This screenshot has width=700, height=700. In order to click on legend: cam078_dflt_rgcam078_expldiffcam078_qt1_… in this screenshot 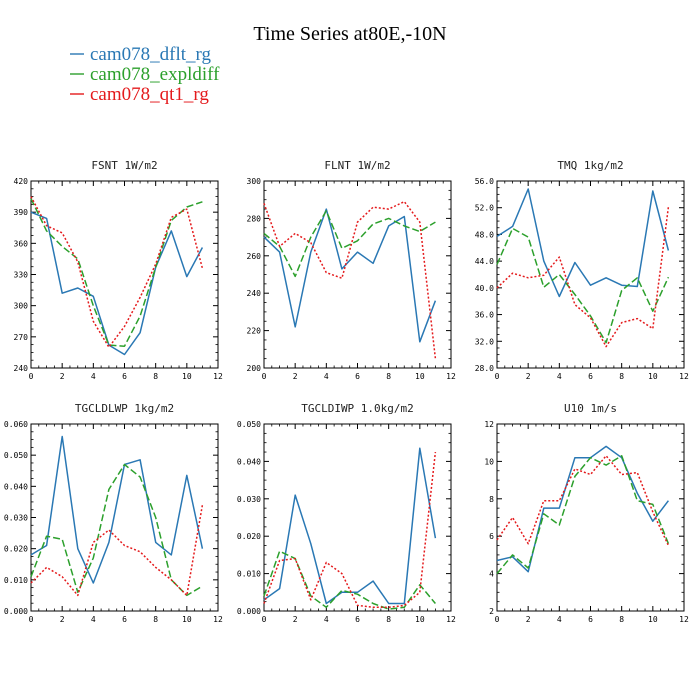, I will do `click(145, 74)`.